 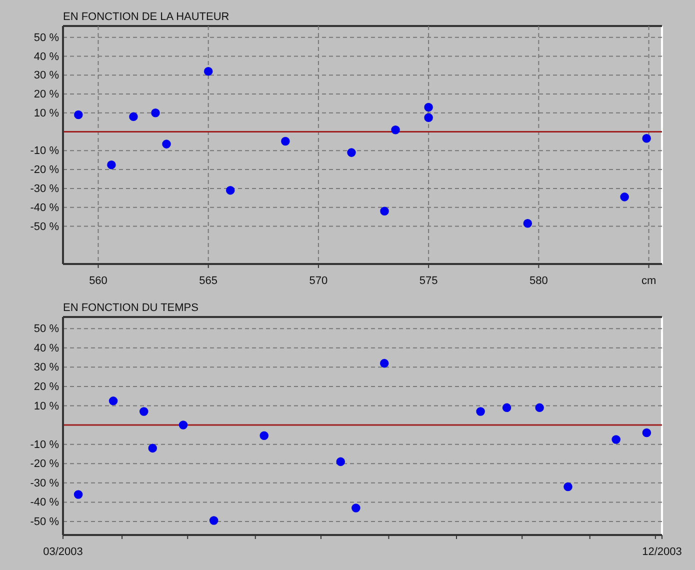 What do you see at coordinates (130, 308) in the screenshot?
I see `chart-title: EN FONCTION DU TEMPS` at bounding box center [130, 308].